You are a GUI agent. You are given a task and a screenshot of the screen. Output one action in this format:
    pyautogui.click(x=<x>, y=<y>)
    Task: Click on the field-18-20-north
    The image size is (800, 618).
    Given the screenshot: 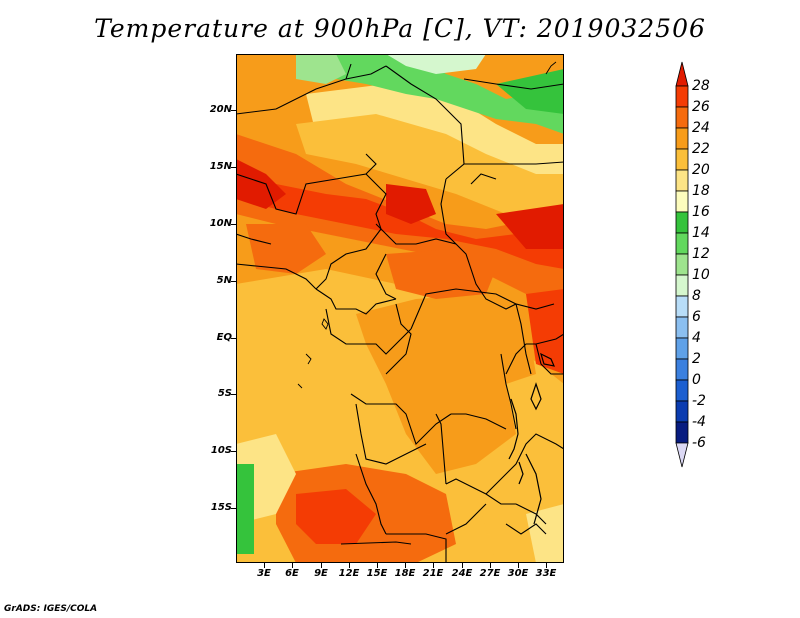 What is the action you would take?
    pyautogui.click(x=430, y=164)
    